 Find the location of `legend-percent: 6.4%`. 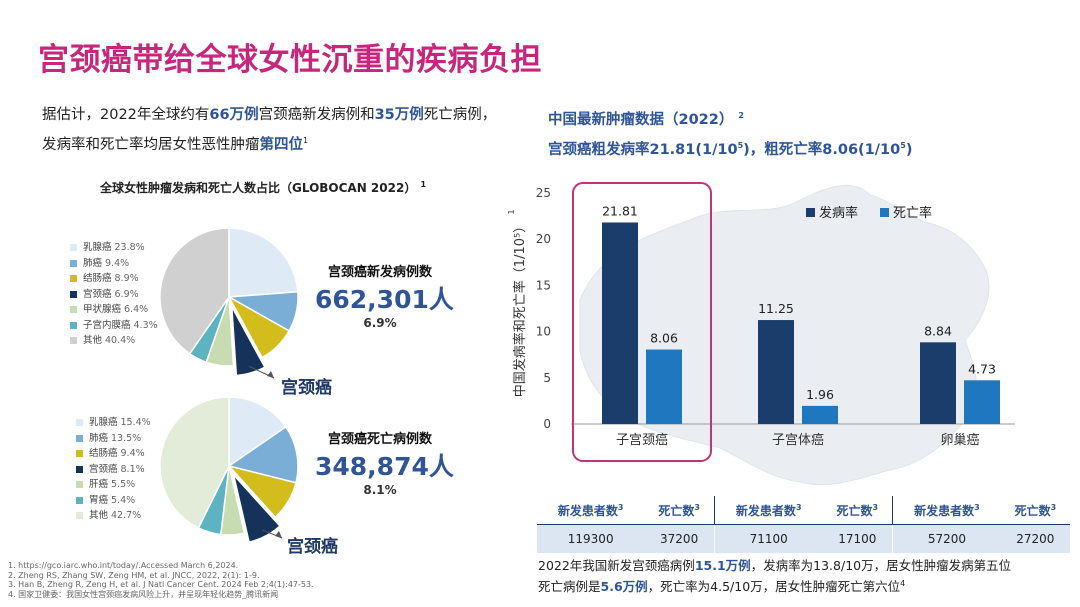

legend-percent: 6.4% is located at coordinates (136, 309).